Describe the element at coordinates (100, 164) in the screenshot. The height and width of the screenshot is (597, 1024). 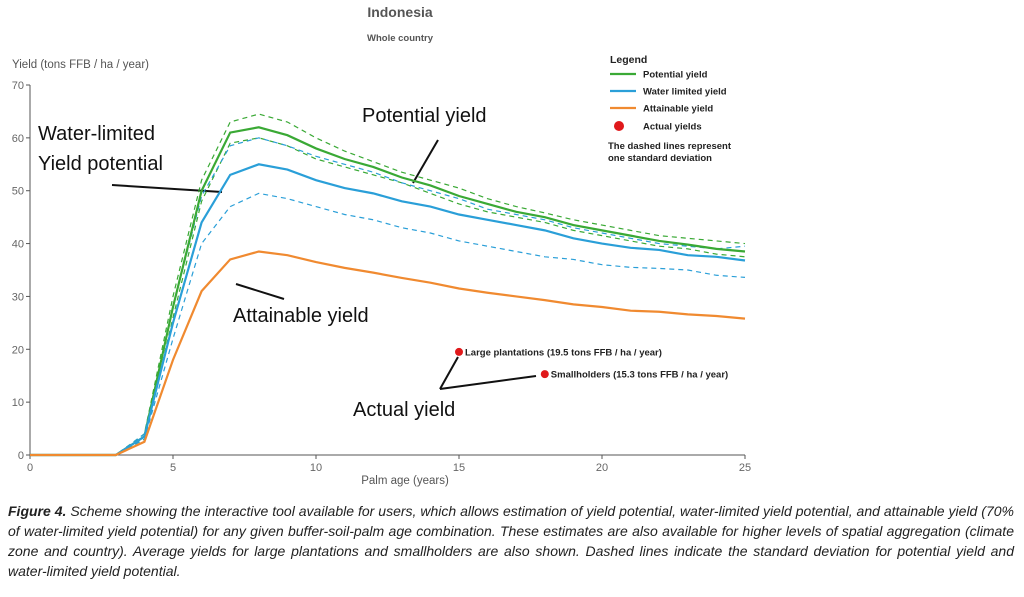
I see `annotation: Yield potential` at that location.